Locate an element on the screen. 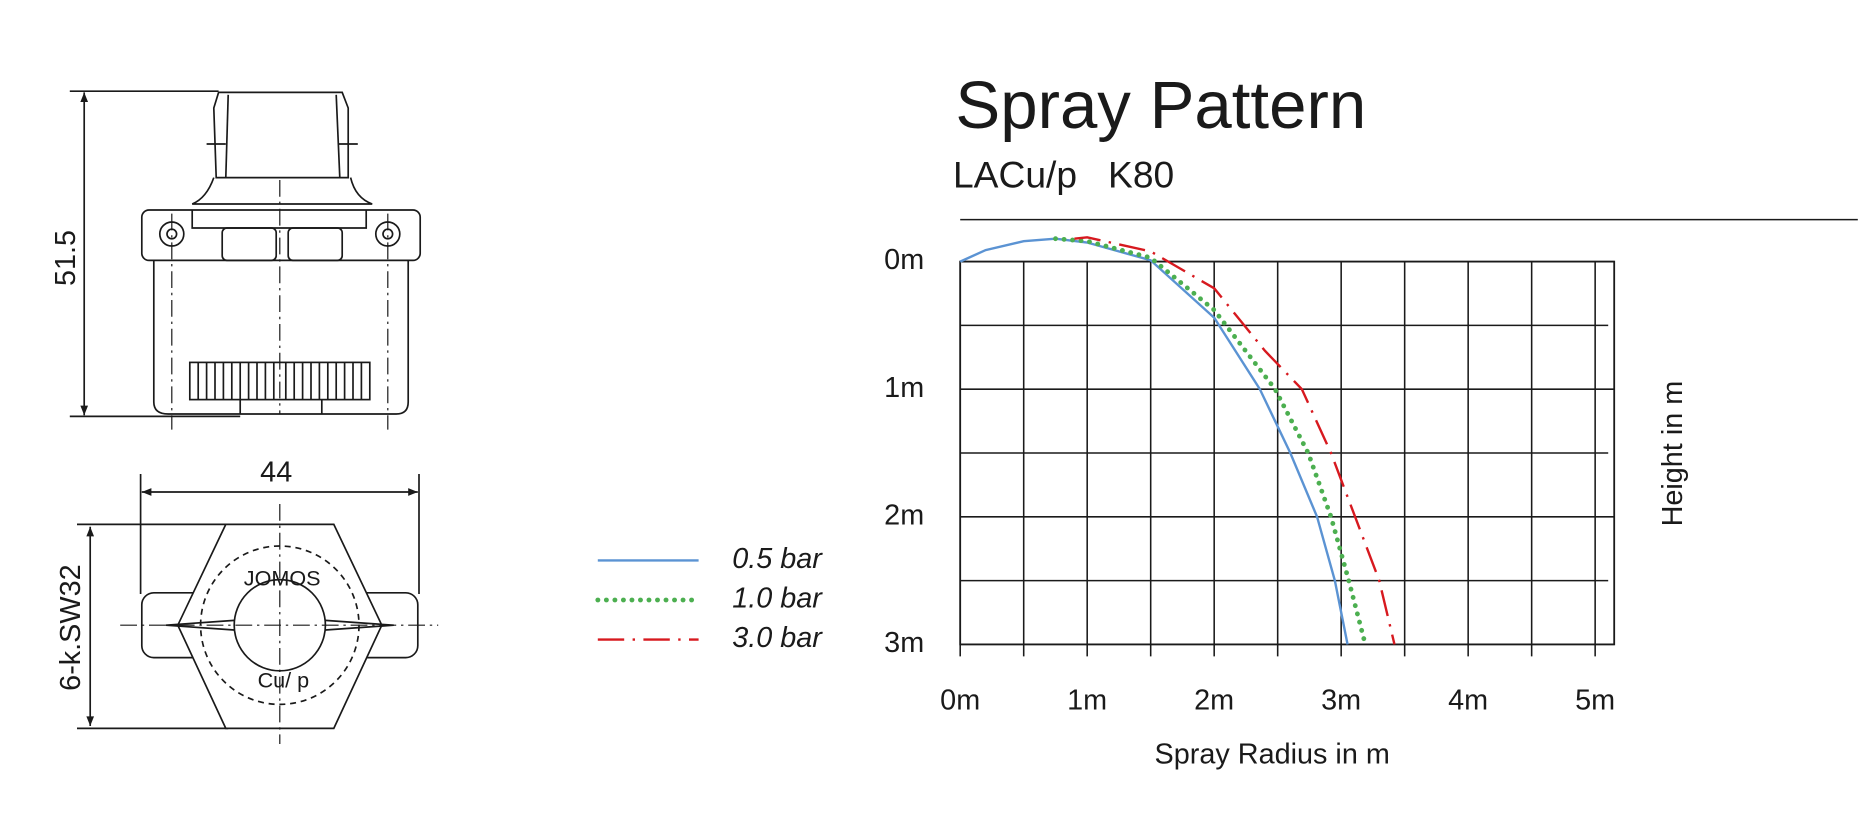 Image resolution: width=1876 pixels, height=816 pixels. x-tick-label: 5m is located at coordinates (1595, 701).